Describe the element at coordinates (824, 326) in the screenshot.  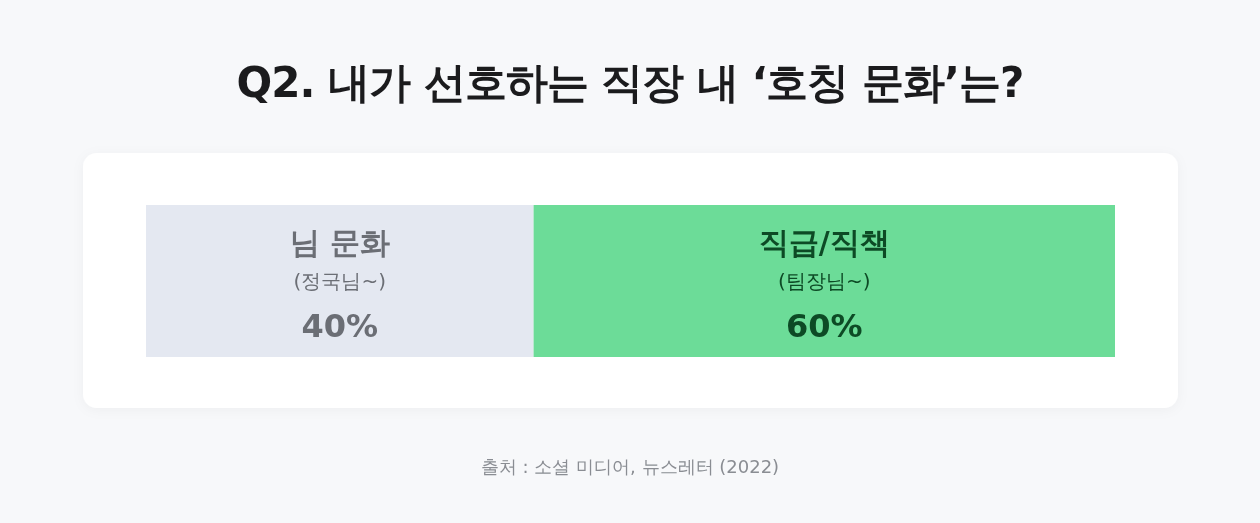
I see `data-label: 60%` at that location.